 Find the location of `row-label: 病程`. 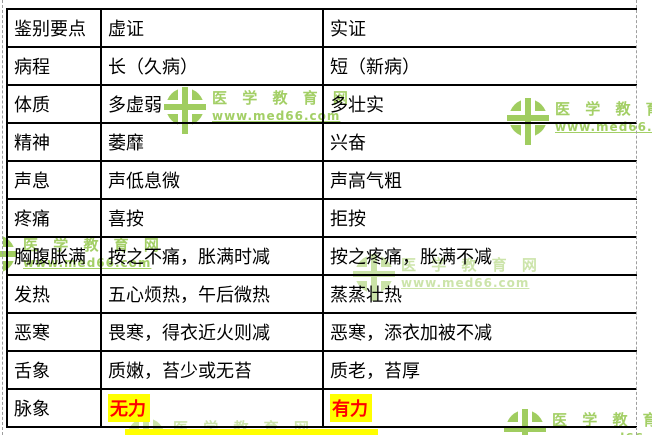

row-label: 病程 is located at coordinates (54, 66).